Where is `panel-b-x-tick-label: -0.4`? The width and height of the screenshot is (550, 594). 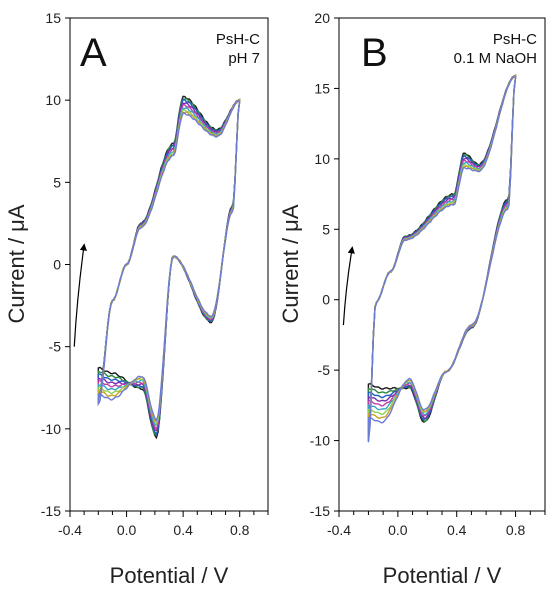
panel-b-x-tick-label: -0.4 is located at coordinates (339, 530).